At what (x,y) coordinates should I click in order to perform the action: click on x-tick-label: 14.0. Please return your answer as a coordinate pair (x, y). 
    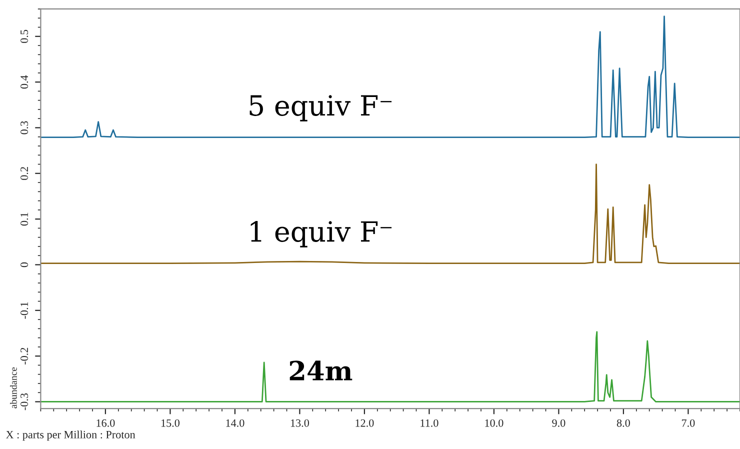
    Looking at the image, I should click on (235, 423).